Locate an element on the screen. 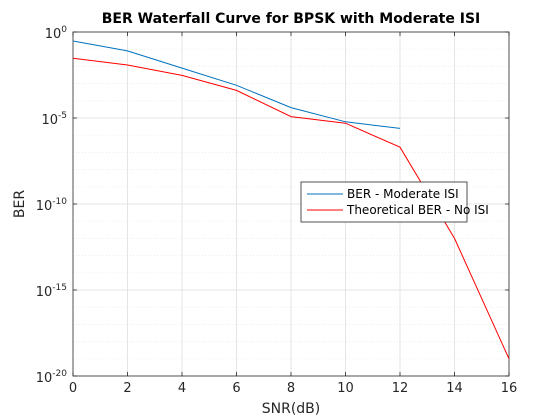 Image resolution: width=560 pixels, height=420 pixels. x-tick-label: 12 is located at coordinates (400, 388).